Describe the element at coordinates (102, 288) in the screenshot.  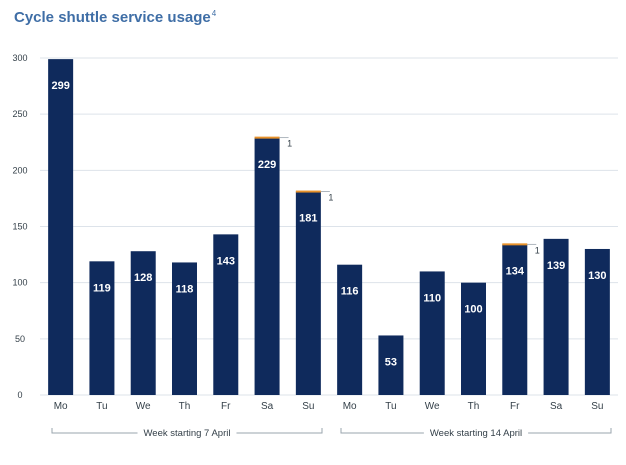
I see `bar-value-label: 119` at that location.